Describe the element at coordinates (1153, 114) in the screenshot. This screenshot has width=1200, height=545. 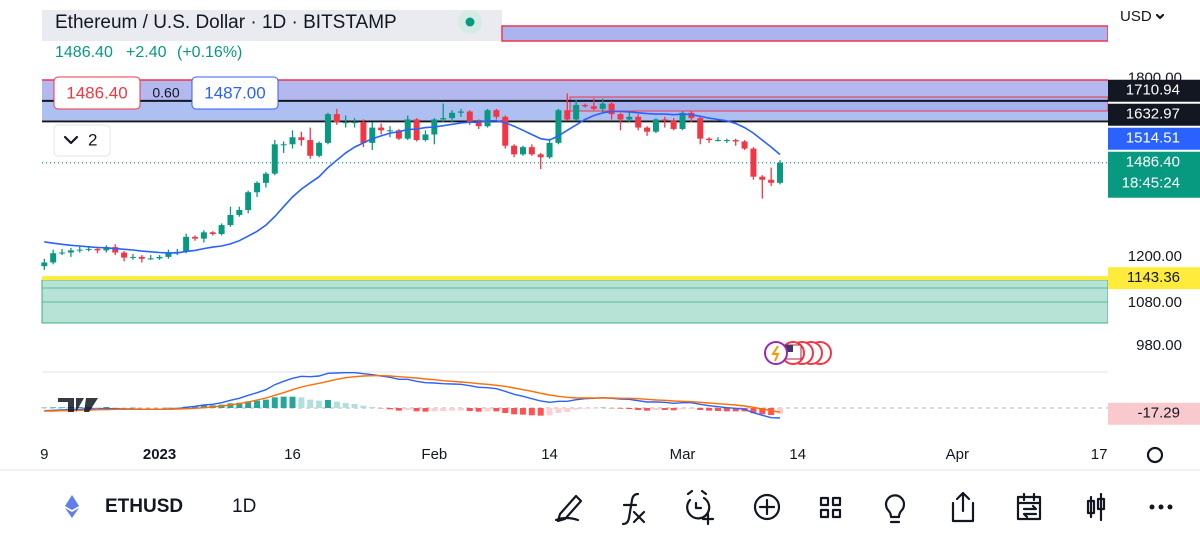
I see `price-label: 1632.97` at that location.